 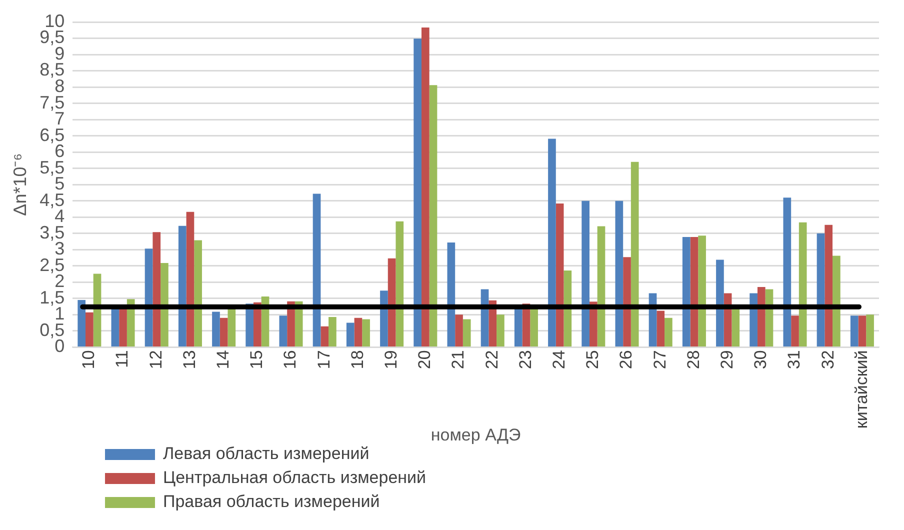 I want to click on x-tick-label: 30, so click(x=760, y=360).